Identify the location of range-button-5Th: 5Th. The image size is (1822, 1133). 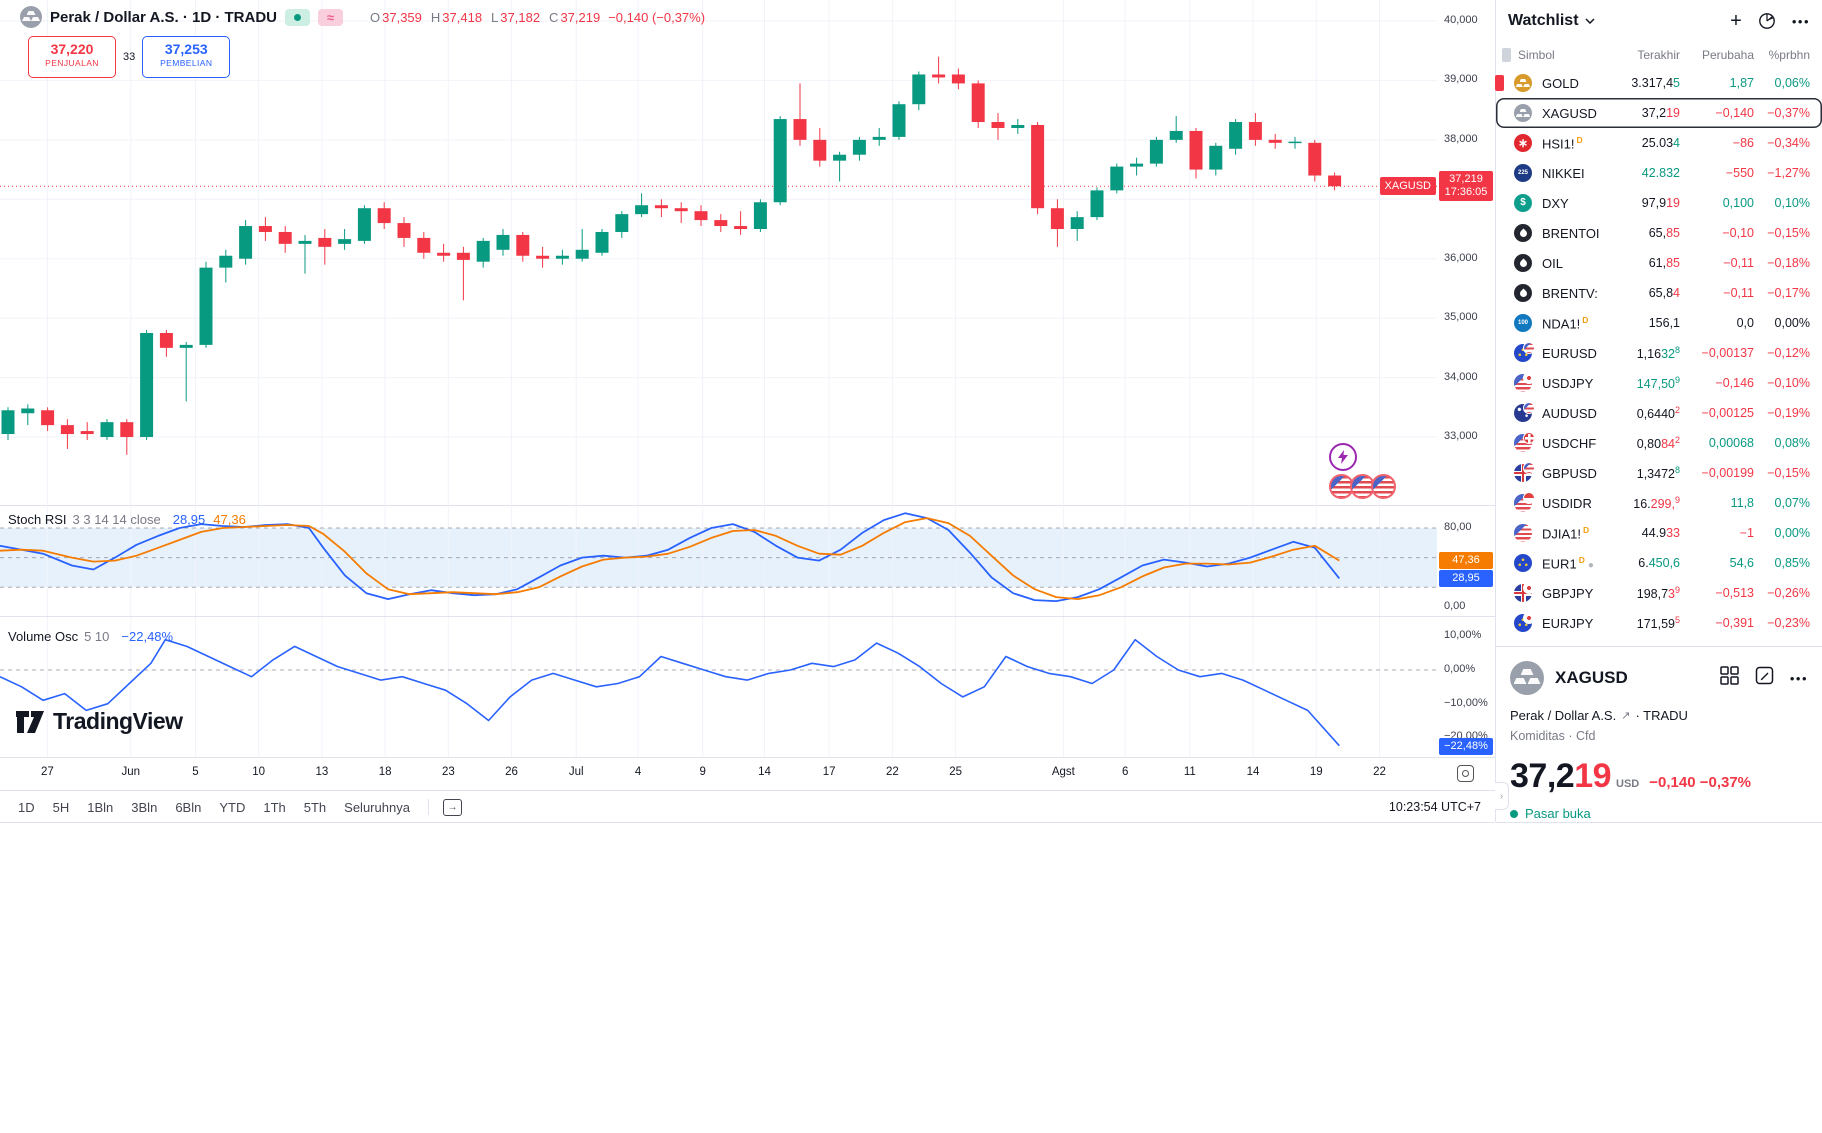
(315, 807).